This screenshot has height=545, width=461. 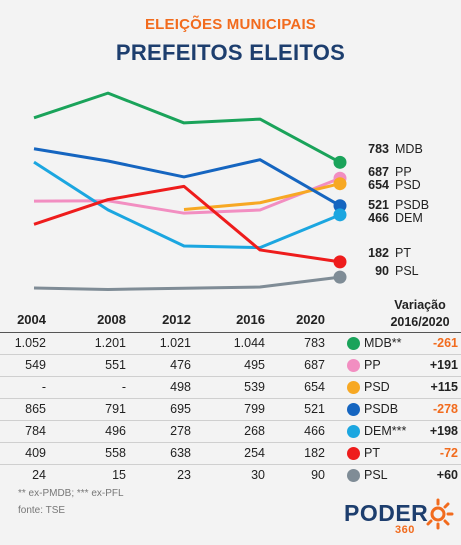 I want to click on variation-header: Variação 2016/2020, so click(x=420, y=314).